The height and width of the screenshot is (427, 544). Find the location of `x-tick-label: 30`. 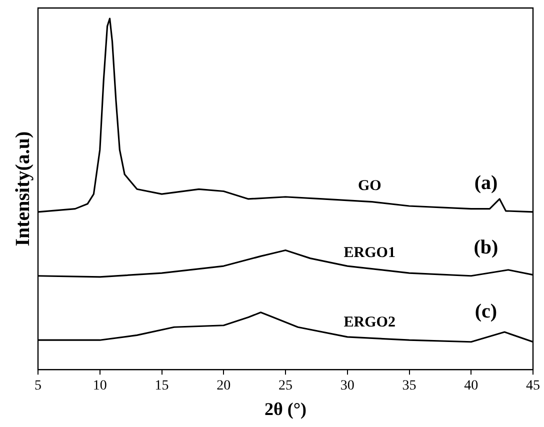

x-tick-label: 30 is located at coordinates (347, 386).